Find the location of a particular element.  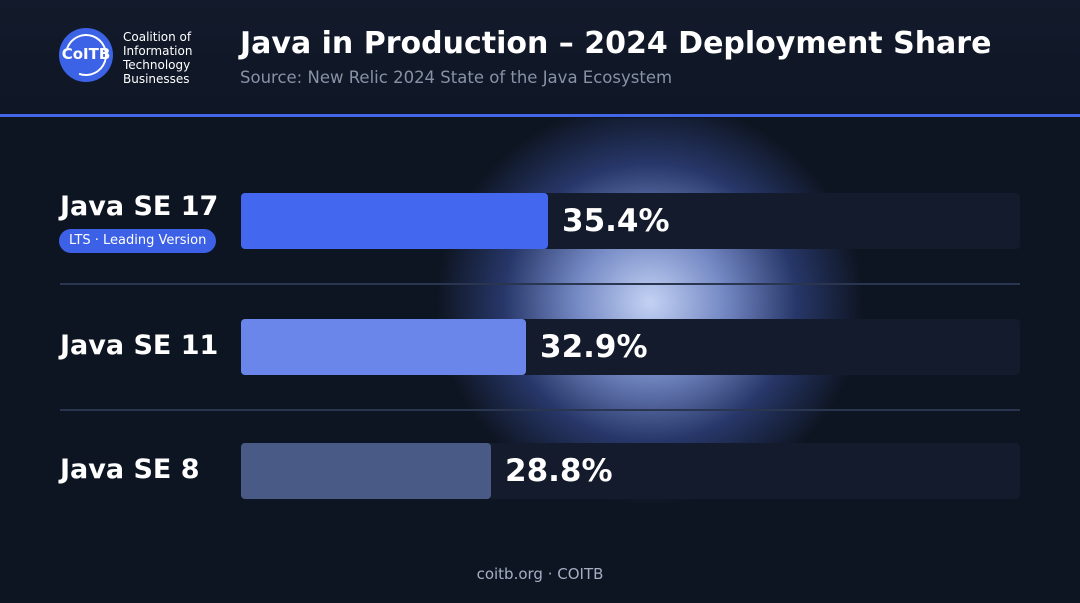

category-label: Java SE 17 is located at coordinates (139, 206).